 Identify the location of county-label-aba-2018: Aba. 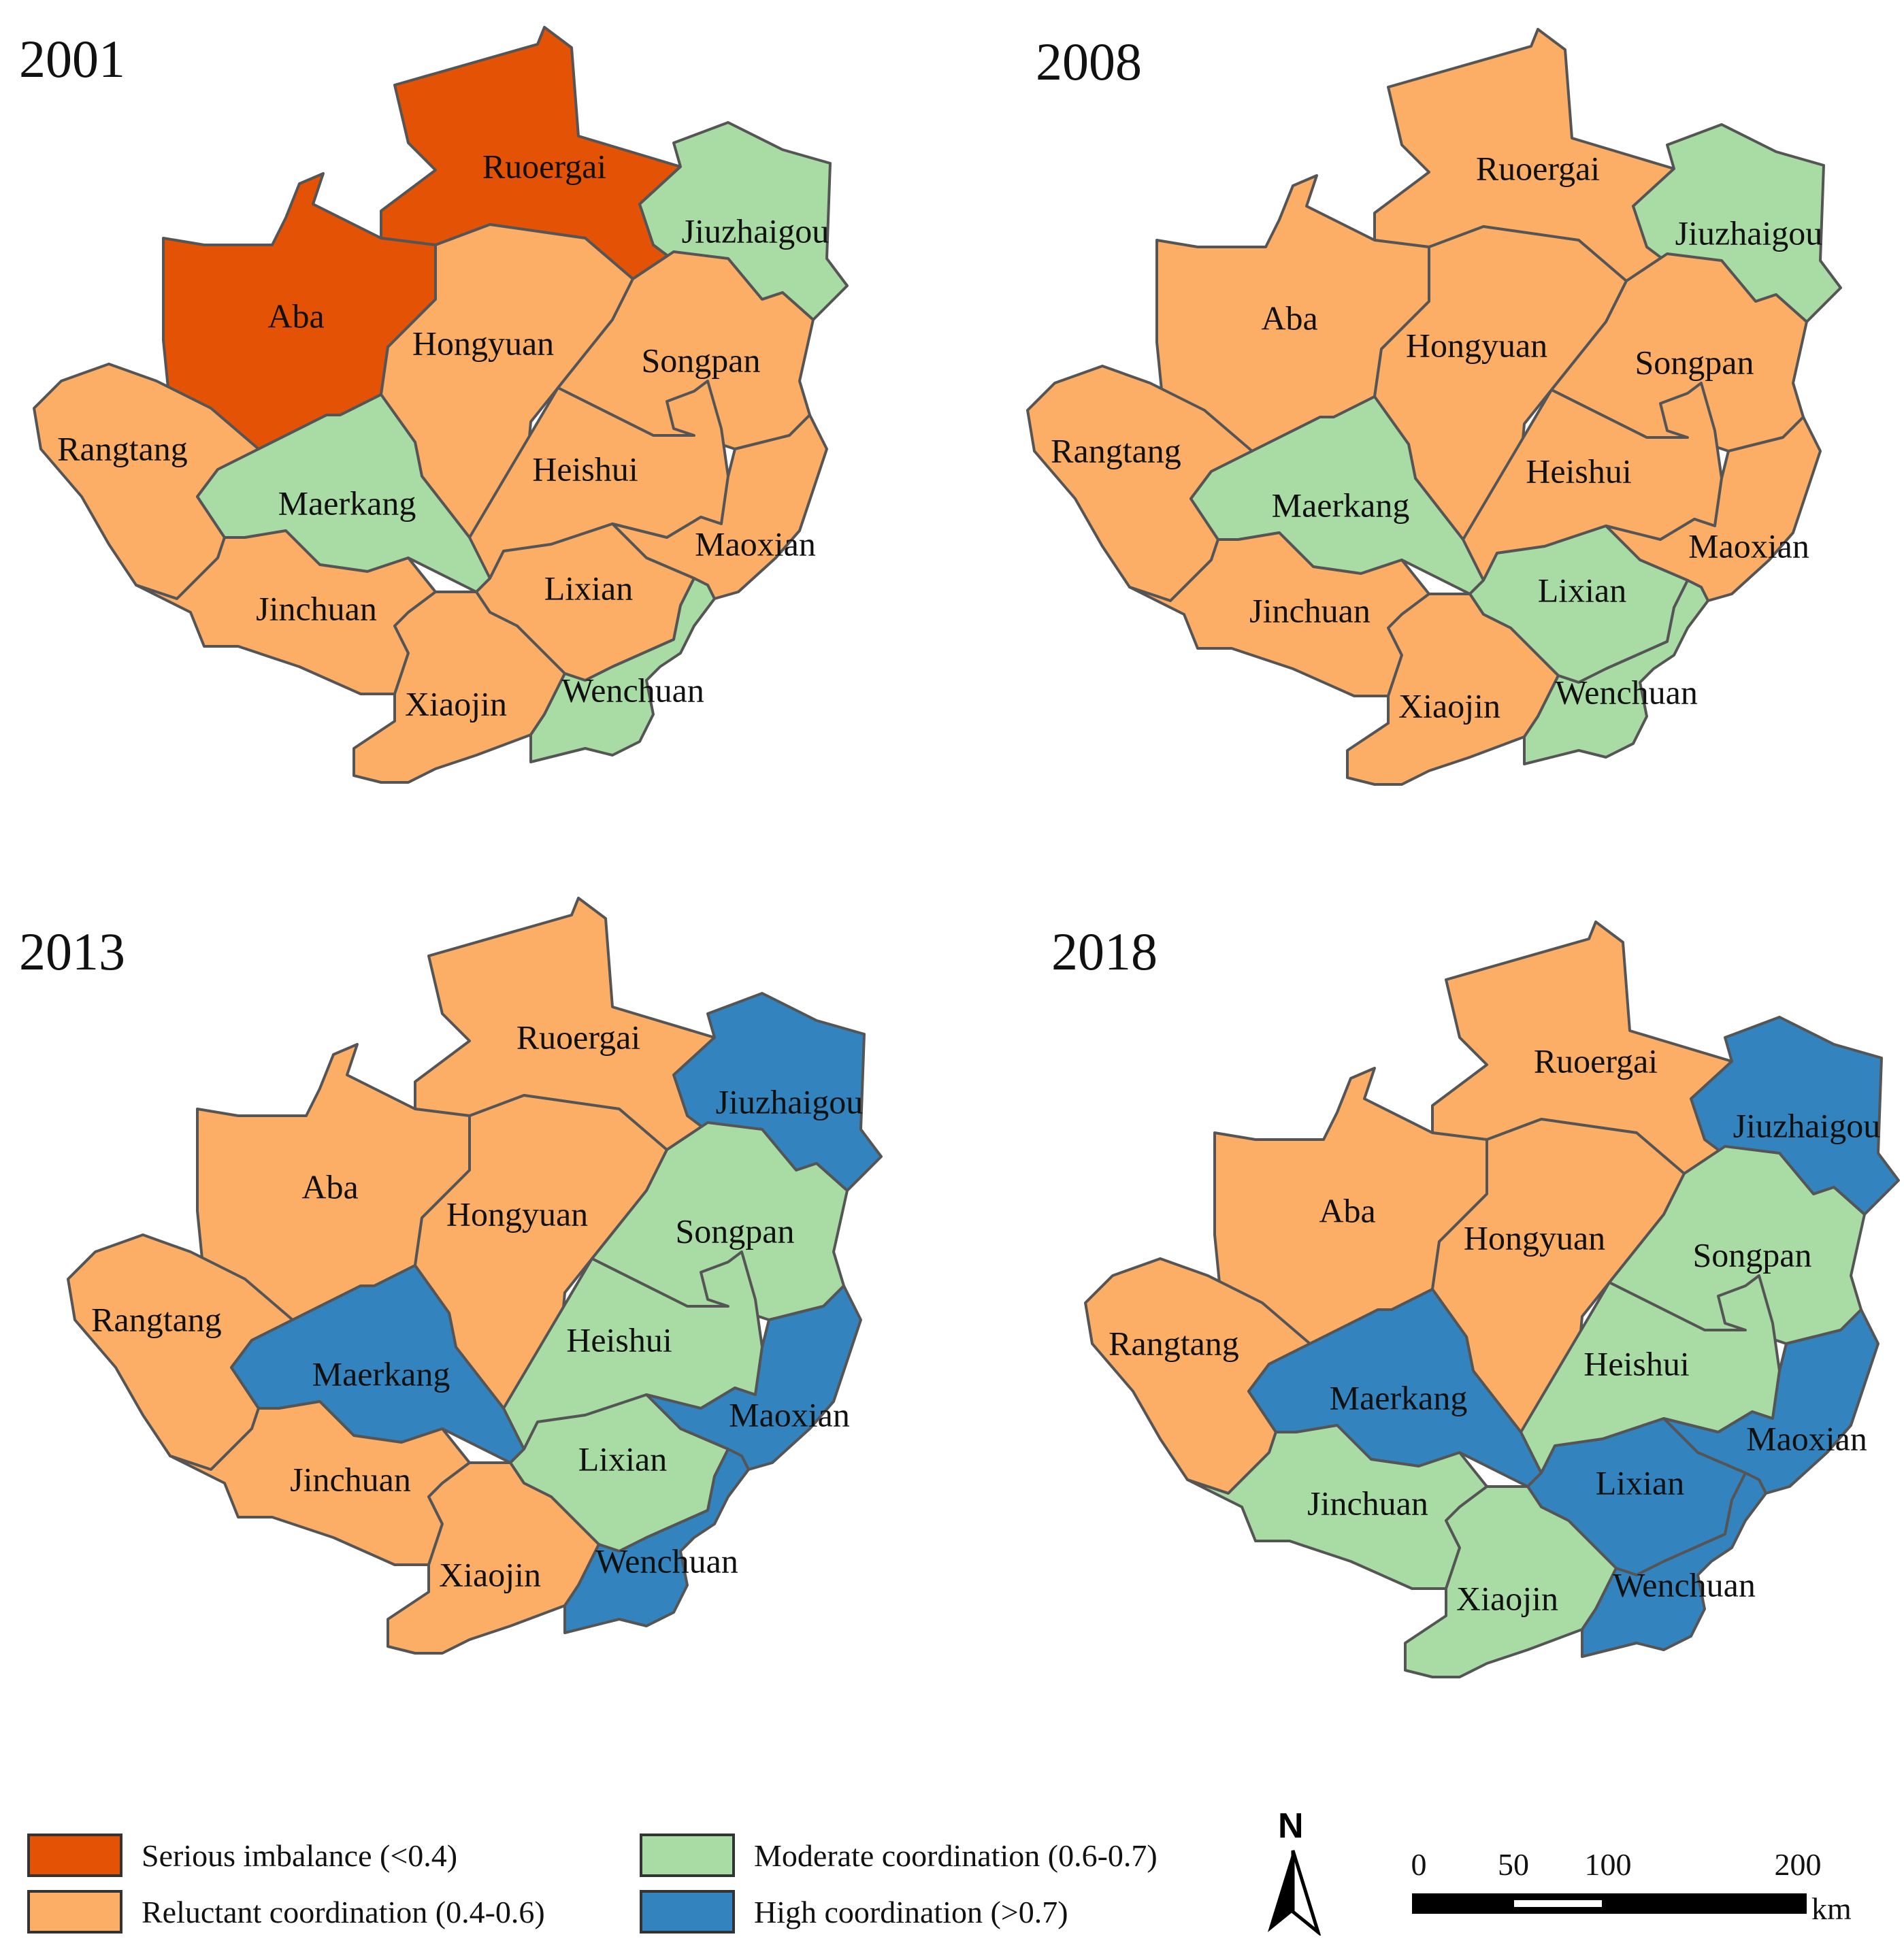
(1347, 1210).